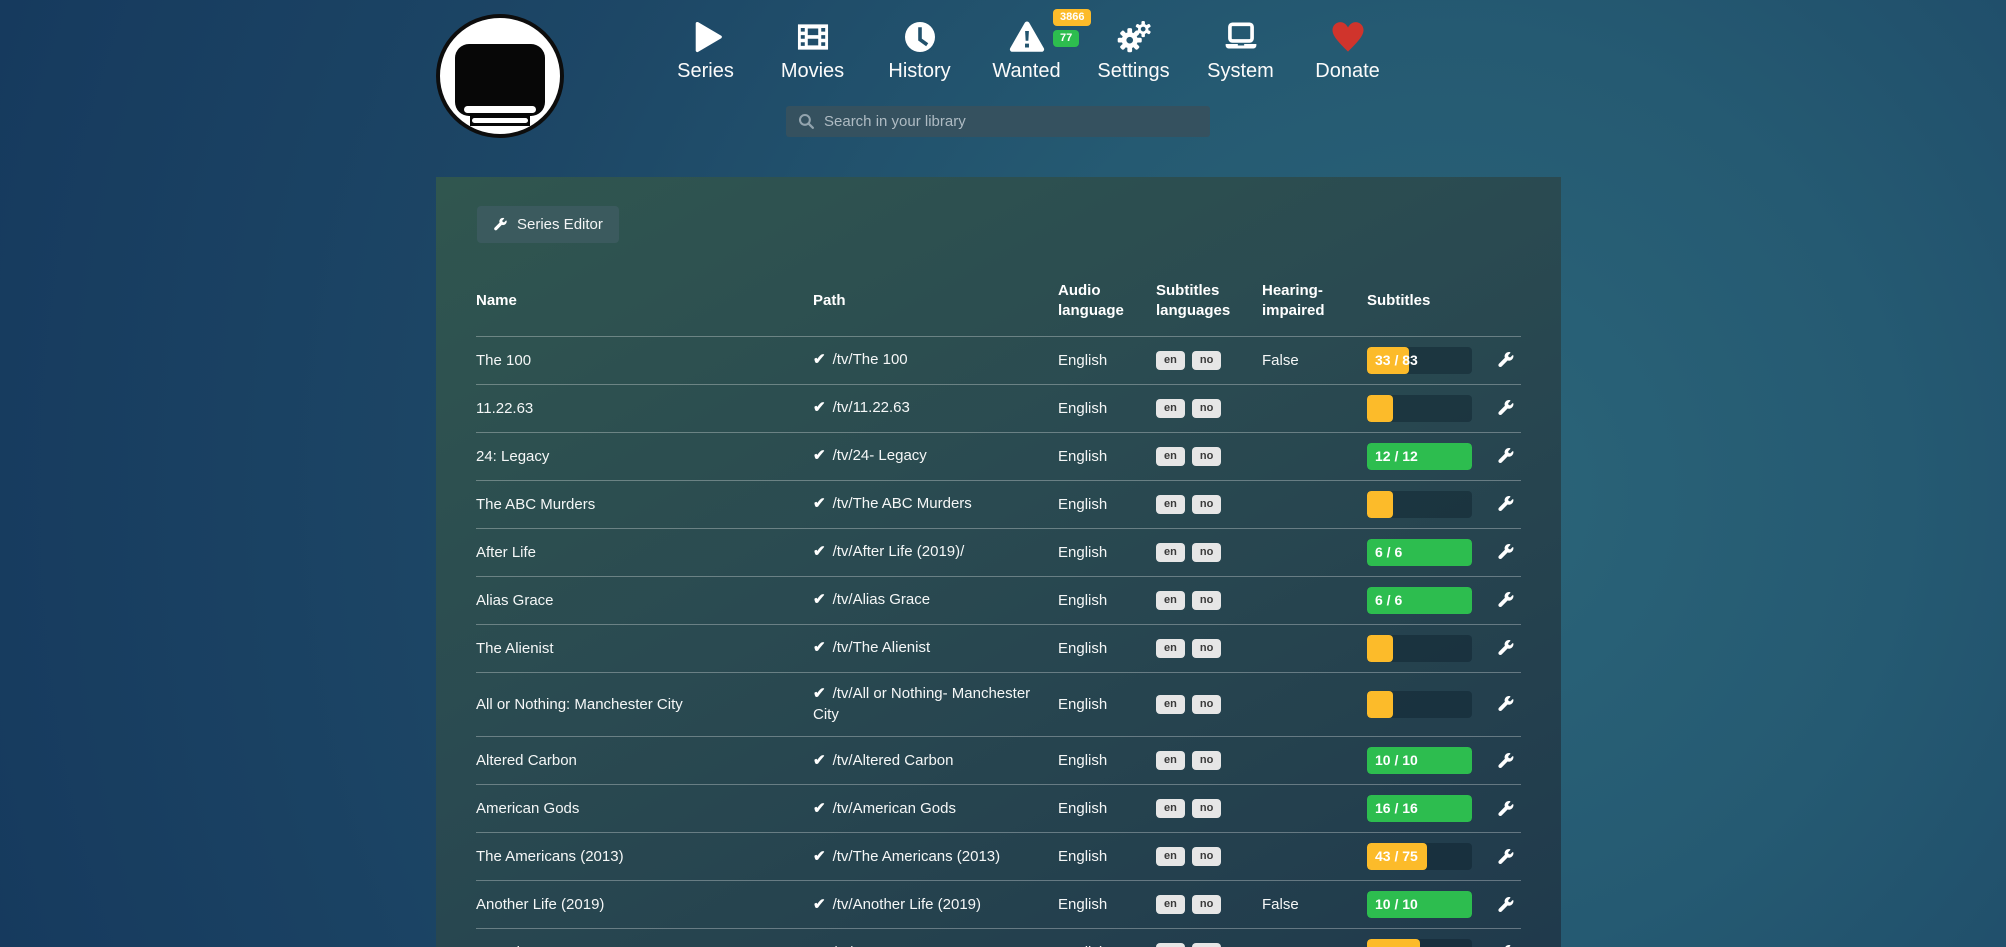  What do you see at coordinates (935, 456) in the screenshot?
I see `series-path: ✔ /tv/24- Legacy` at bounding box center [935, 456].